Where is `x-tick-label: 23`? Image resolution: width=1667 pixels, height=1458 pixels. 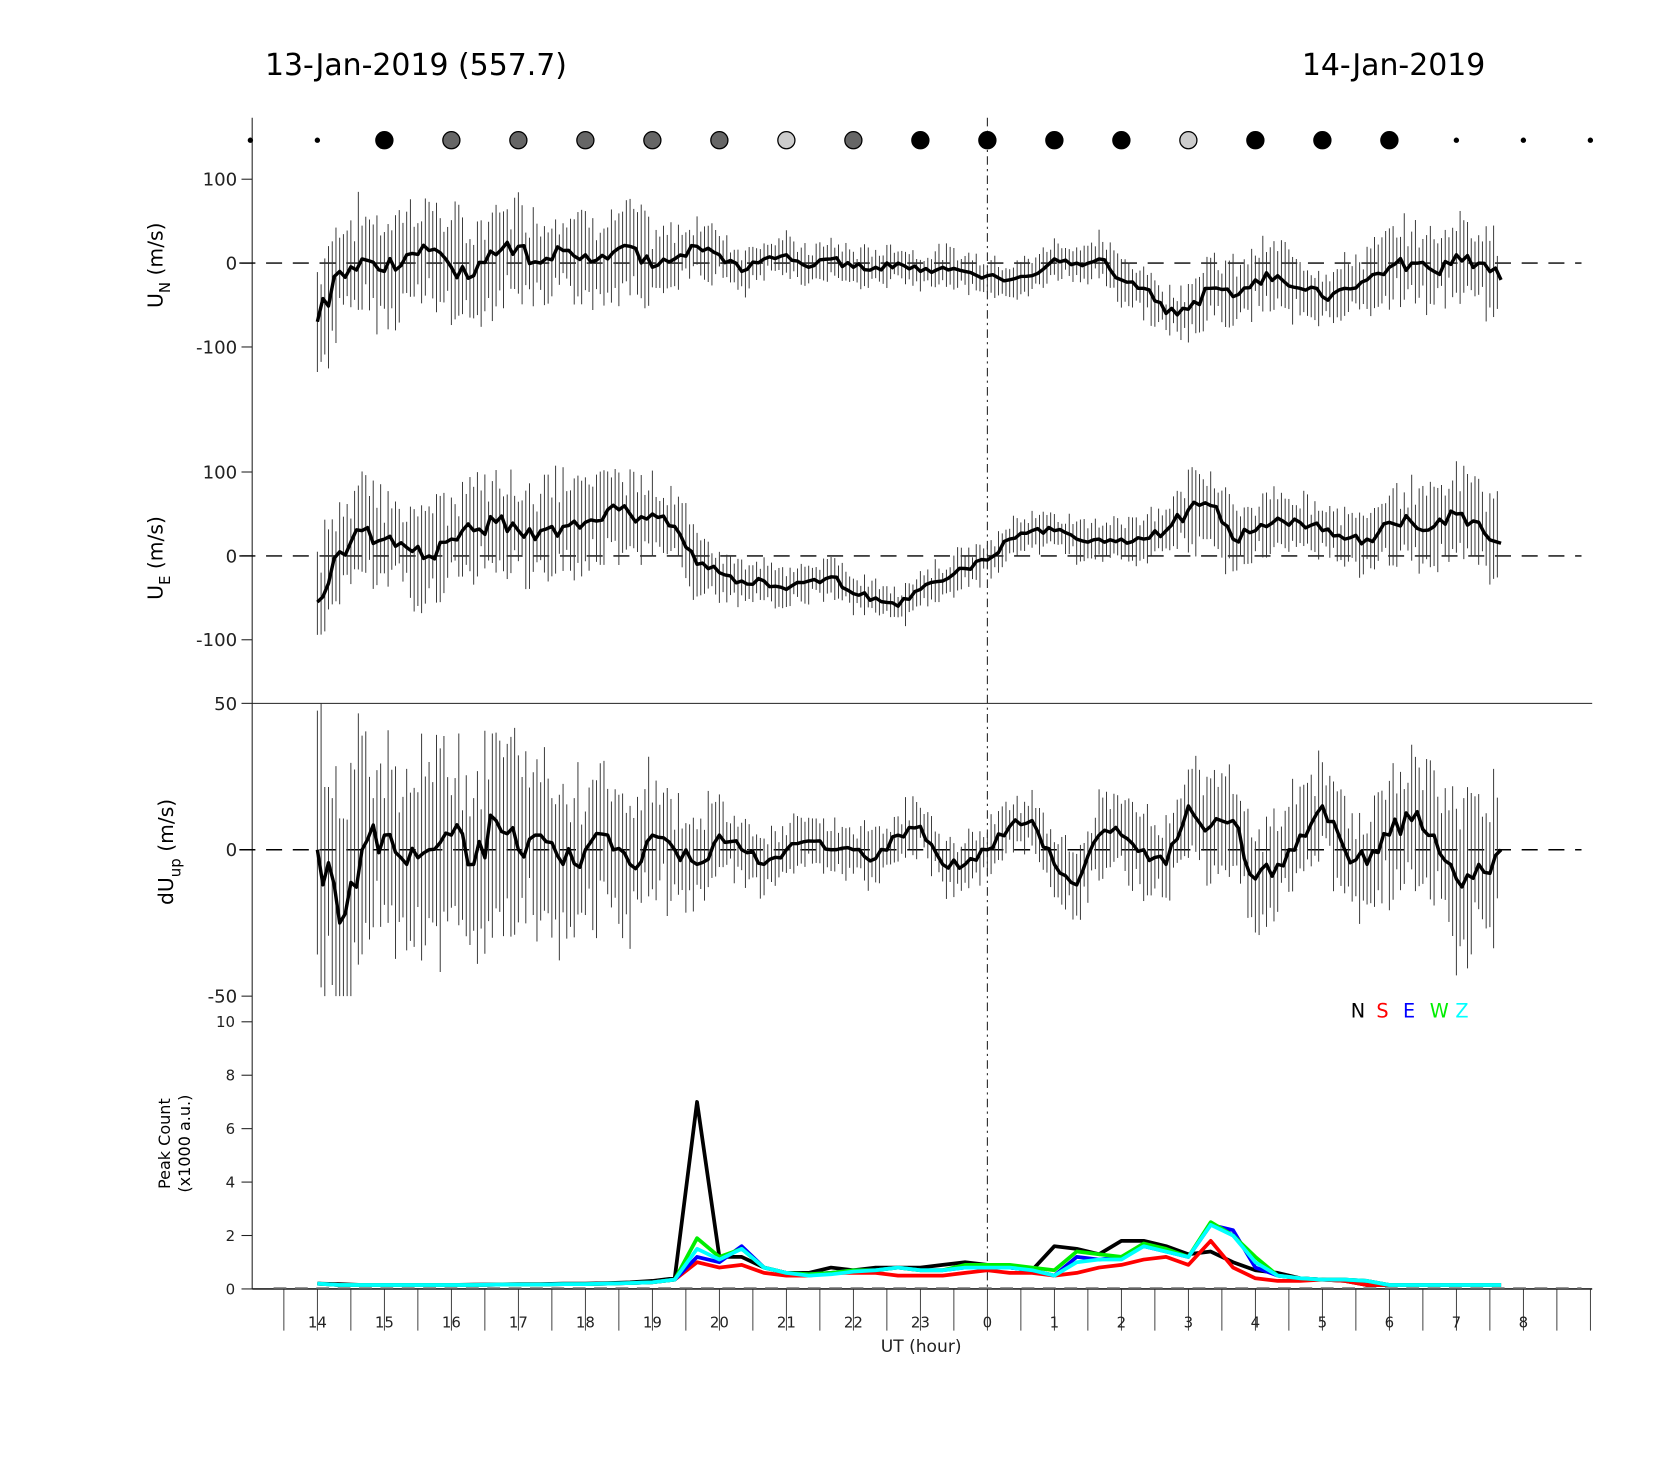 x-tick-label: 23 is located at coordinates (920, 1322).